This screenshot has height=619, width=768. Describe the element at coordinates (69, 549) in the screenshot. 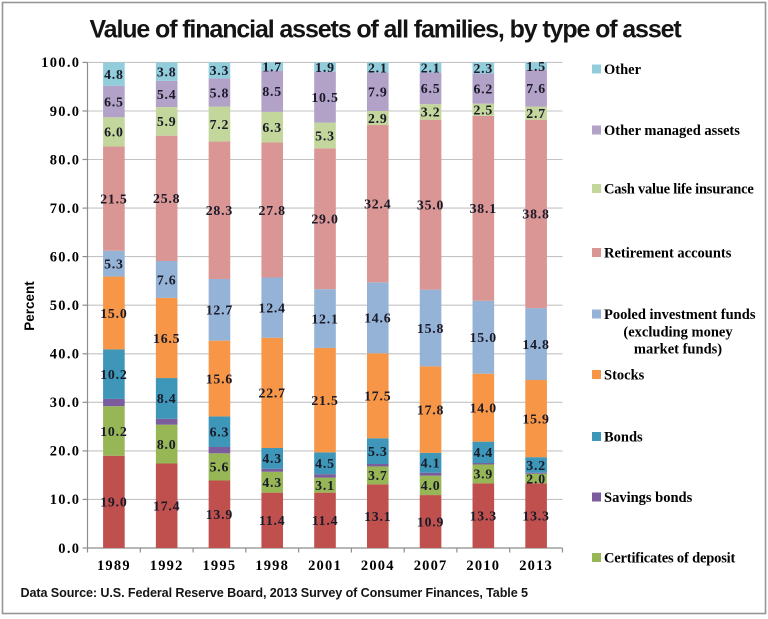

I see `svg-text: 0.0` at that location.